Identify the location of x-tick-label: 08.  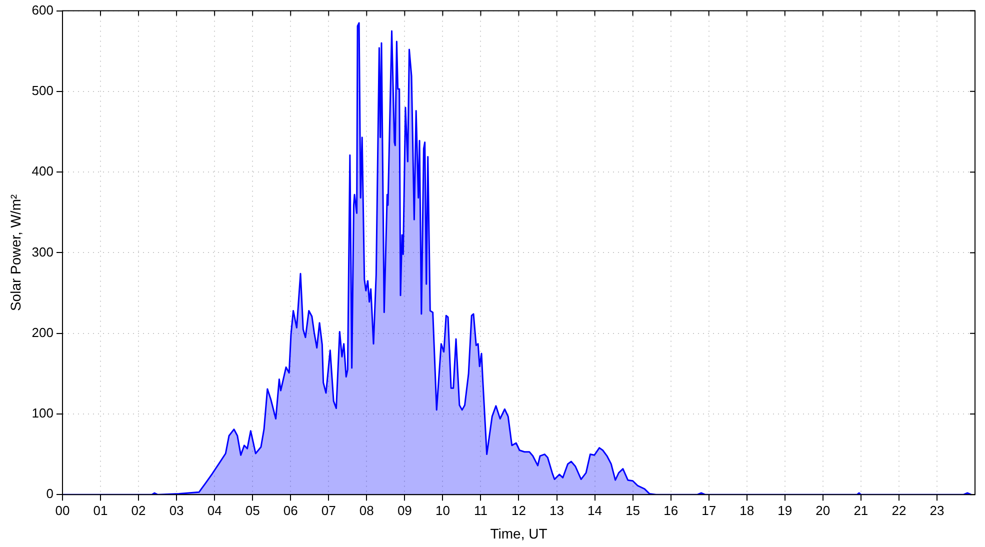
(366, 510).